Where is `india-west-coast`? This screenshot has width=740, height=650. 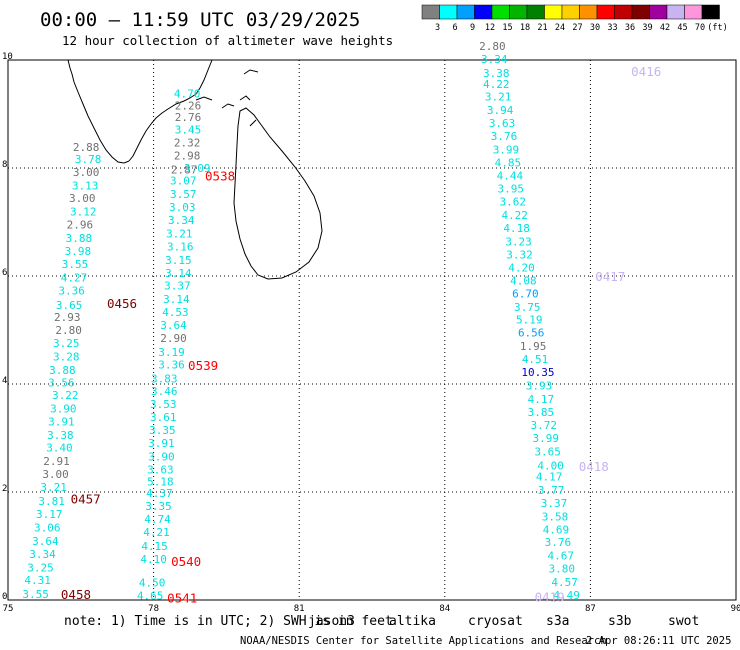 india-west-coast is located at coordinates (98, 111).